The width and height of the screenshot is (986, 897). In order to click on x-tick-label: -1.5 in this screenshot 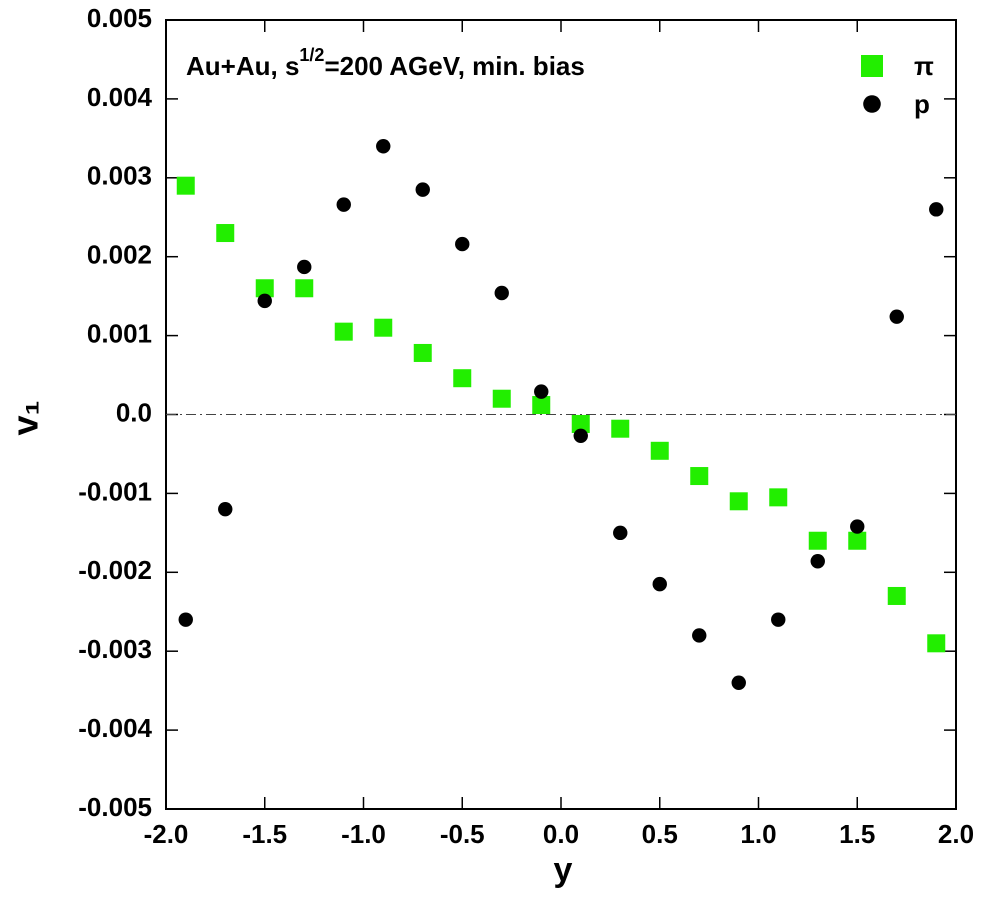, I will do `click(264, 834)`.